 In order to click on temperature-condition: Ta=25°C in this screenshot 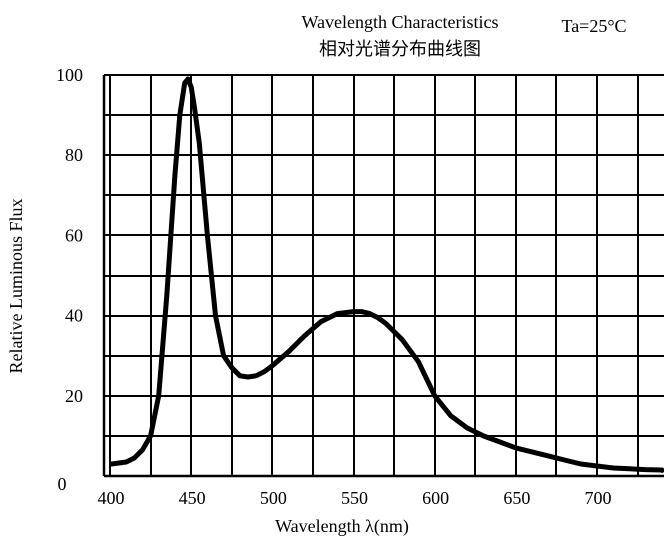, I will do `click(593, 26)`.